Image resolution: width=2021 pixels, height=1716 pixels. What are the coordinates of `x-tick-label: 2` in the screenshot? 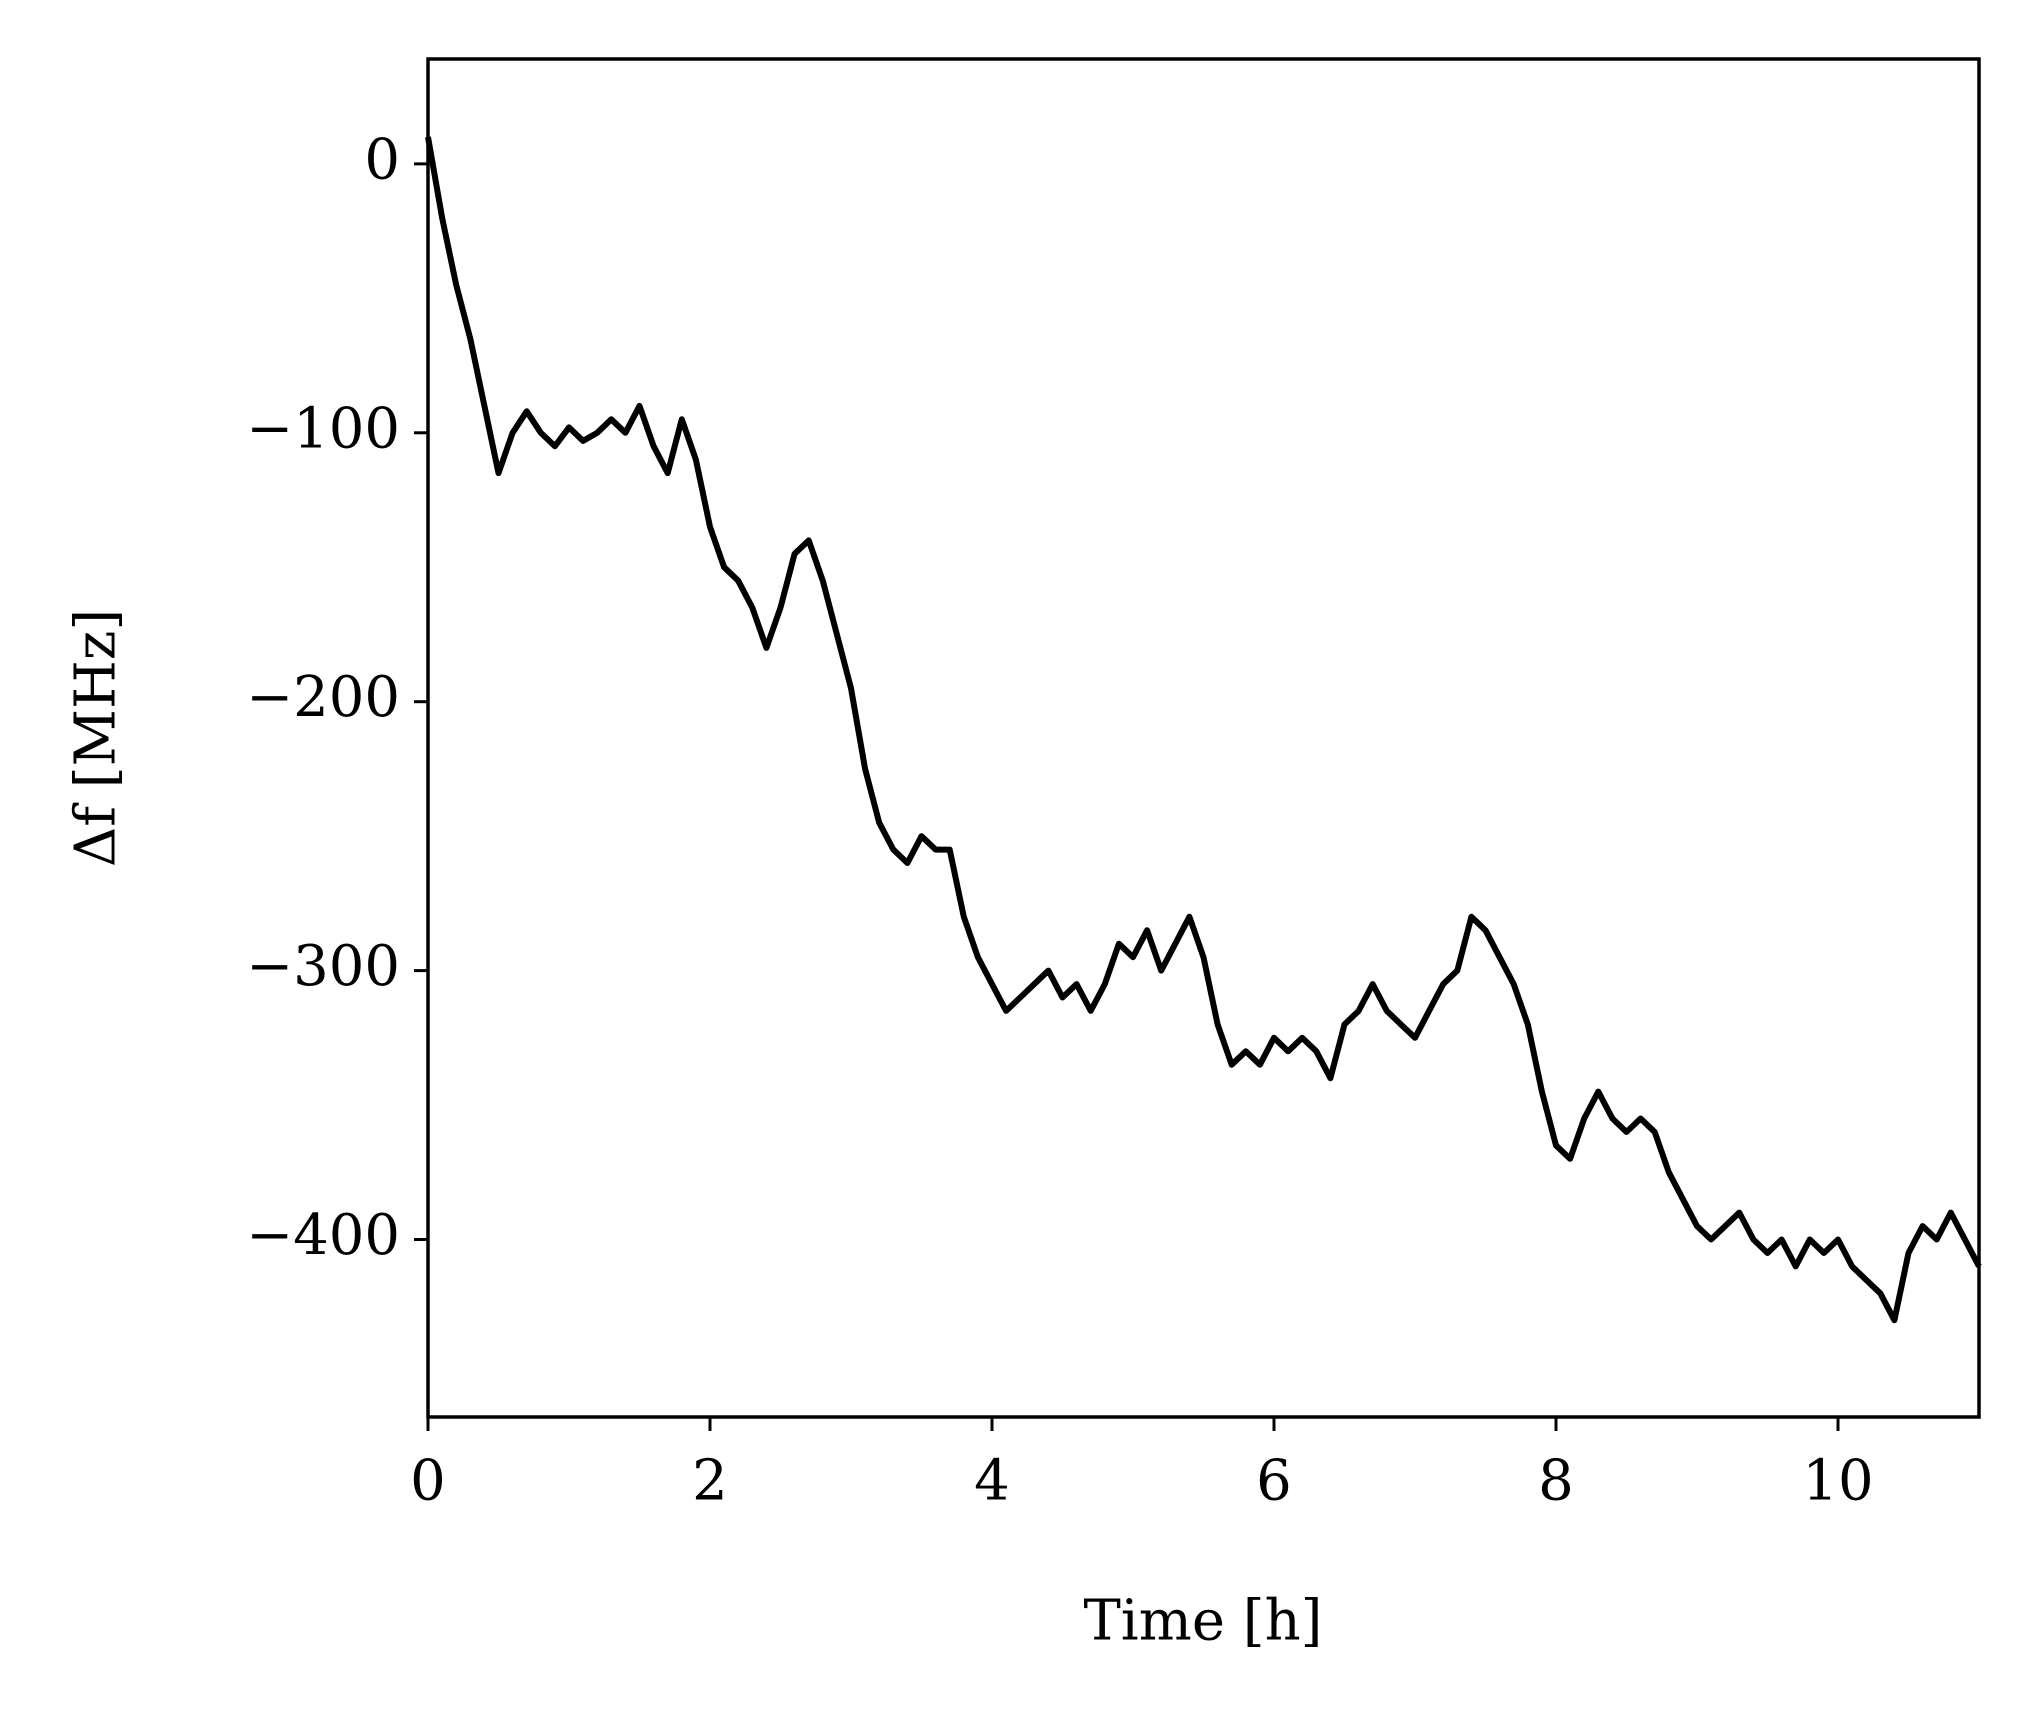 It's located at (710, 1481).